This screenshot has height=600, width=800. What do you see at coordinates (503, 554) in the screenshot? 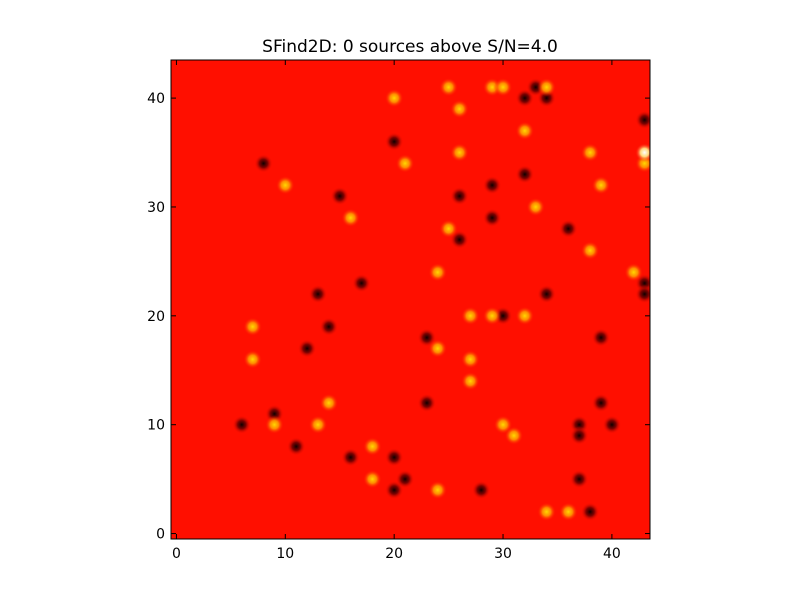
I see `x-tick-label: 30` at bounding box center [503, 554].